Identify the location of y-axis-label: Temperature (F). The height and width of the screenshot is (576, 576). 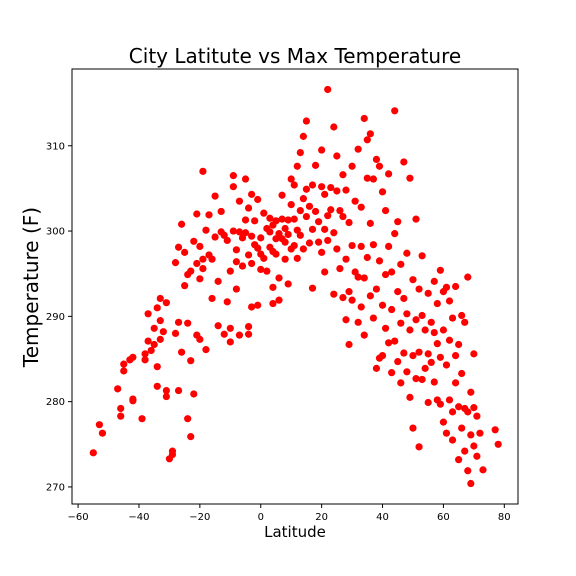
(31, 287).